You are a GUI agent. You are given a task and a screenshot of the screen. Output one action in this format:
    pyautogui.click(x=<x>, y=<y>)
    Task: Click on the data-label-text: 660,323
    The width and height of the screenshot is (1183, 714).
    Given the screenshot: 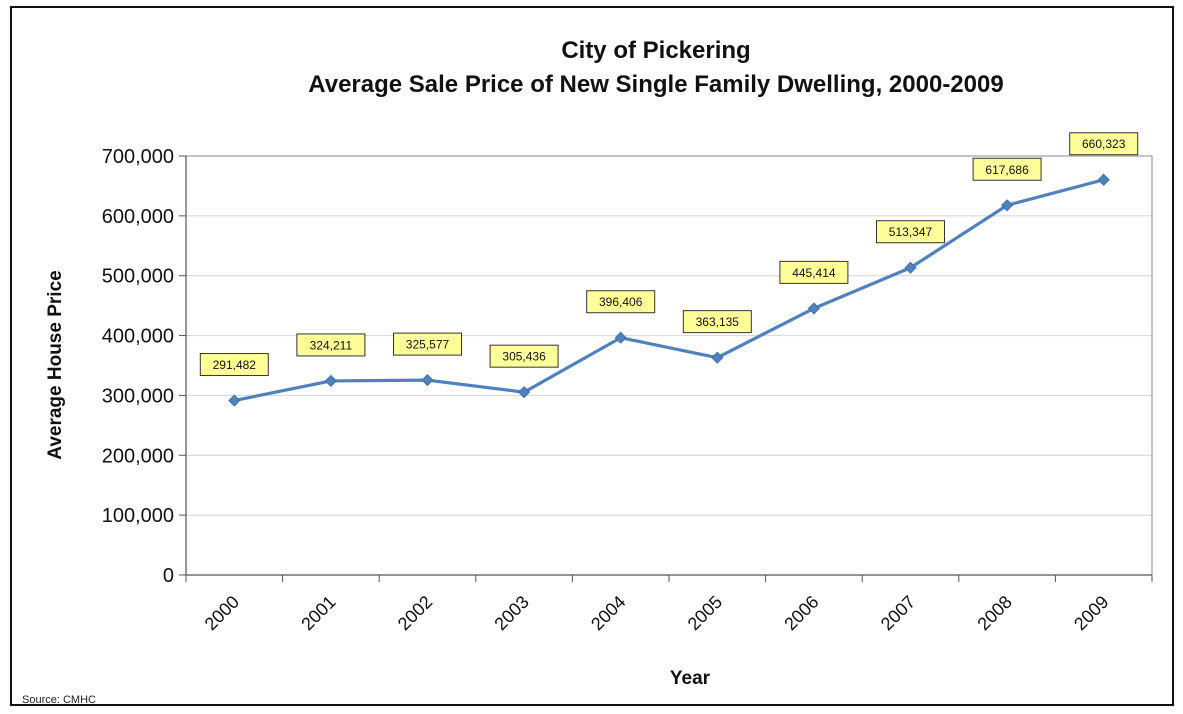 What is the action you would take?
    pyautogui.click(x=1104, y=144)
    